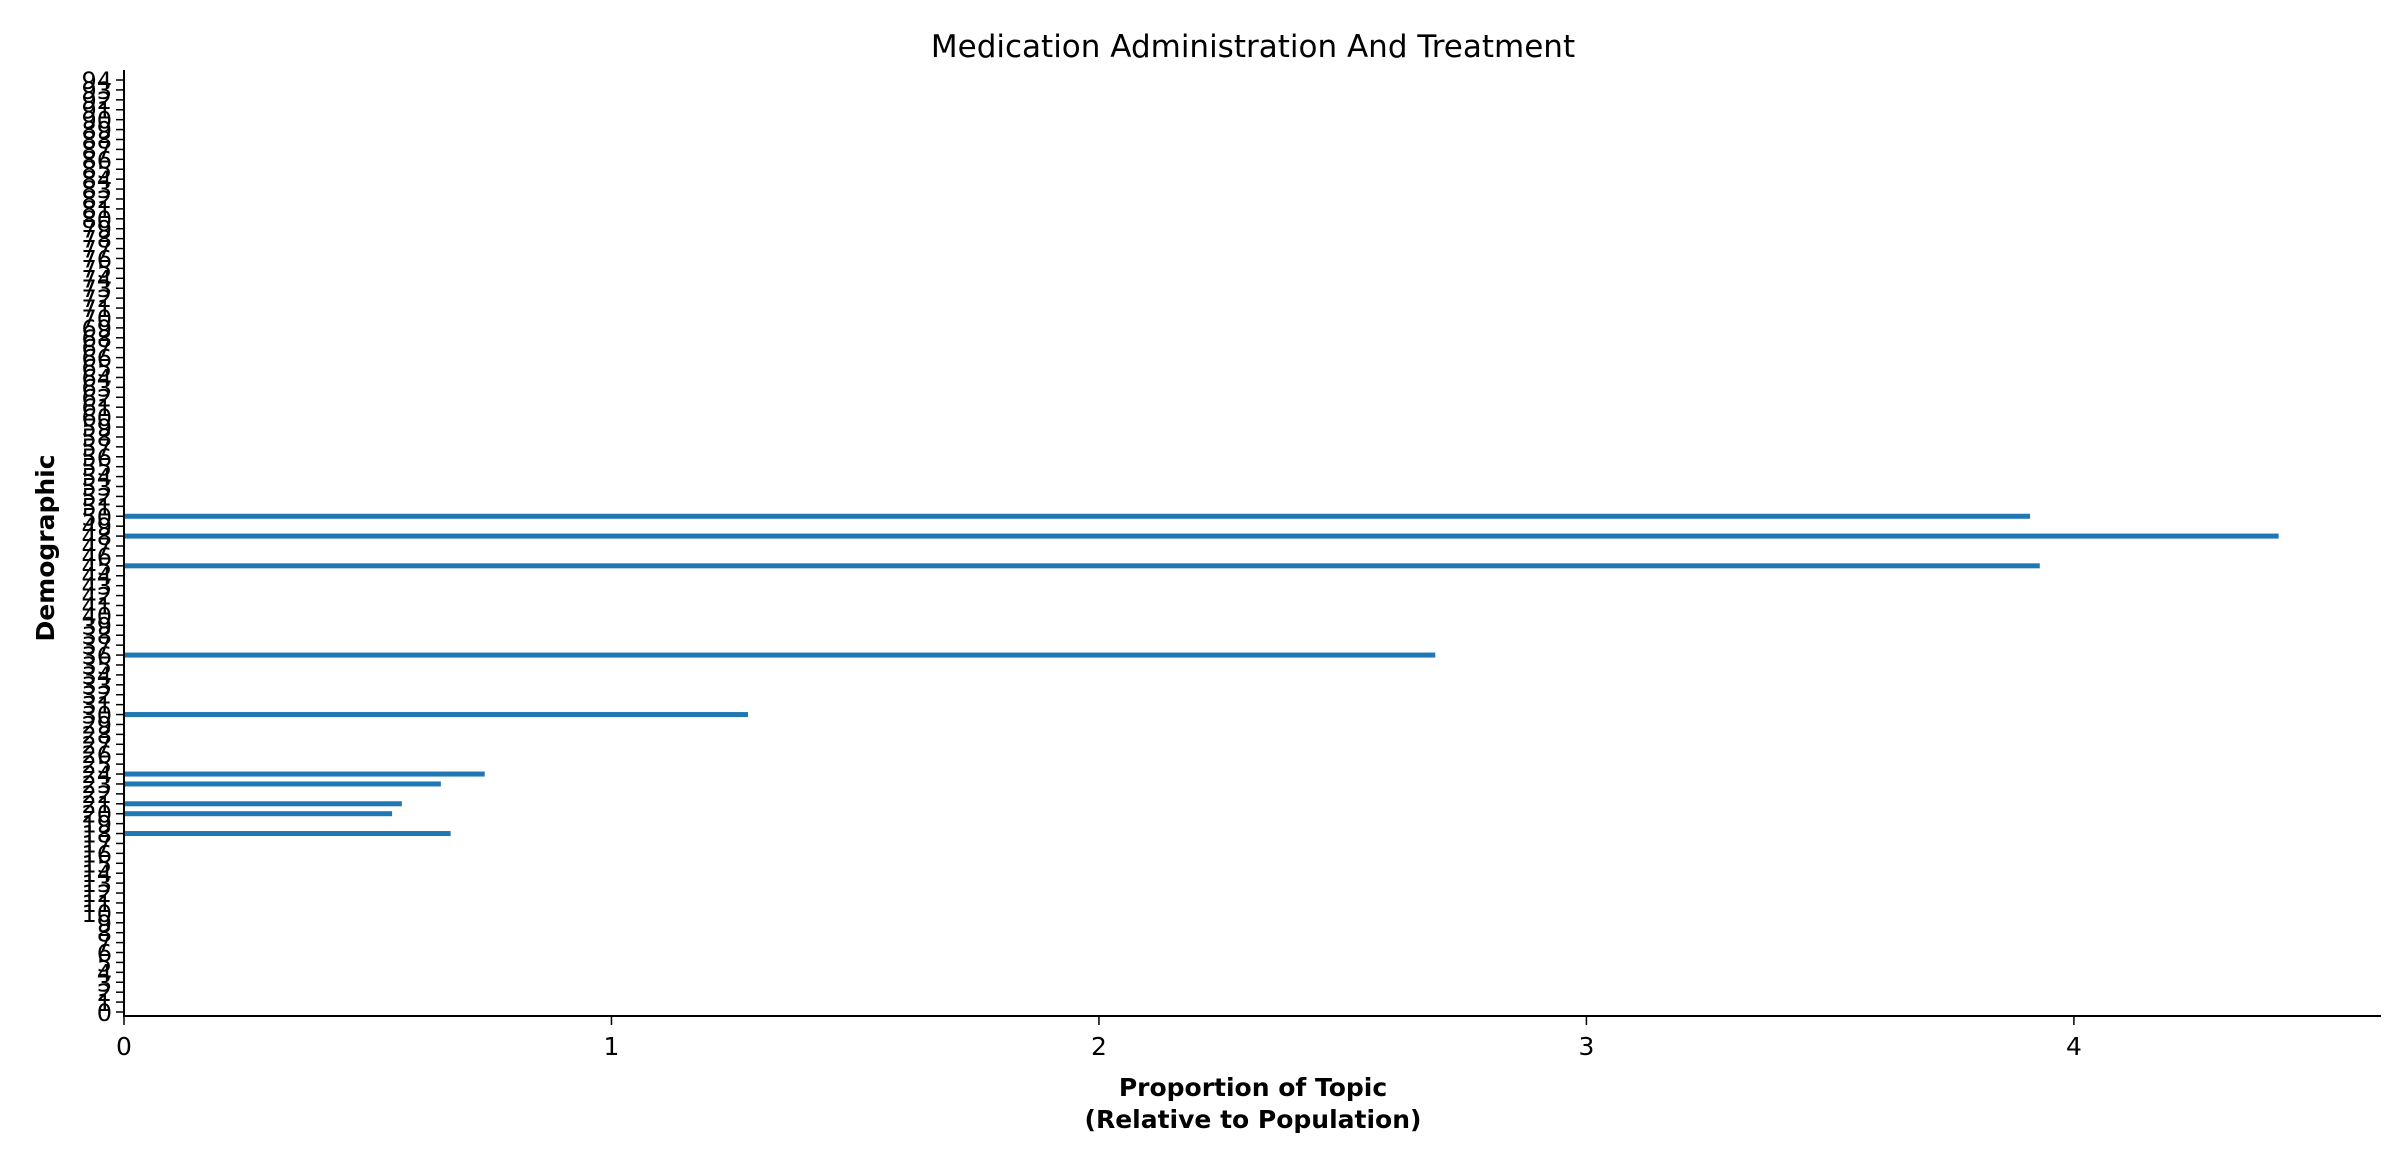 Image resolution: width=2400 pixels, height=1160 pixels. Describe the element at coordinates (96, 190) in the screenshot. I see `y-tick-label: 83` at that location.